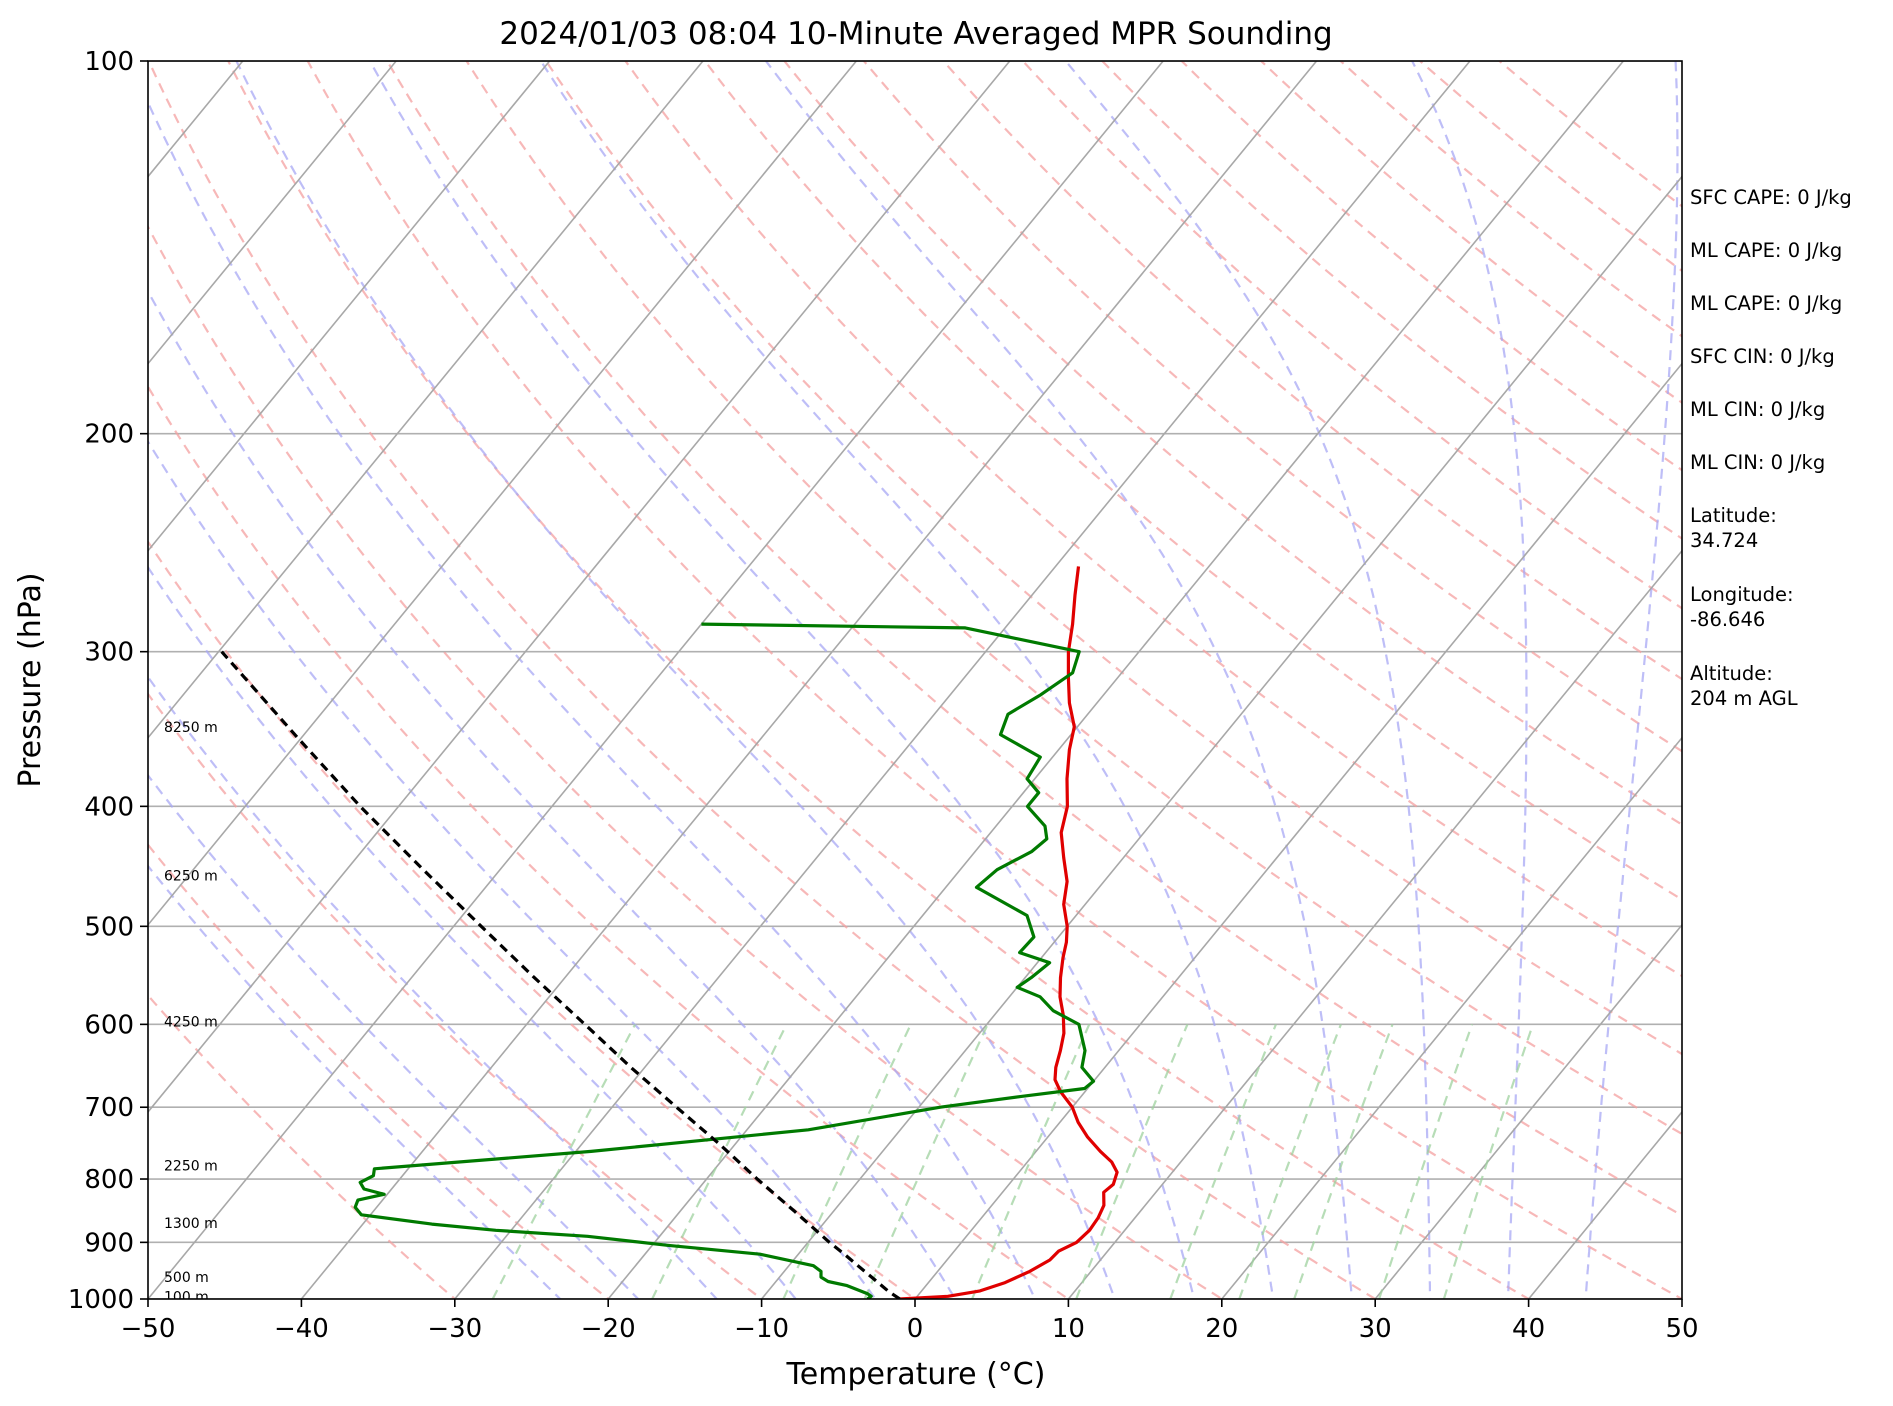 The width and height of the screenshot is (1893, 1406). I want to click on x-tick-label: 0, so click(915, 1329).